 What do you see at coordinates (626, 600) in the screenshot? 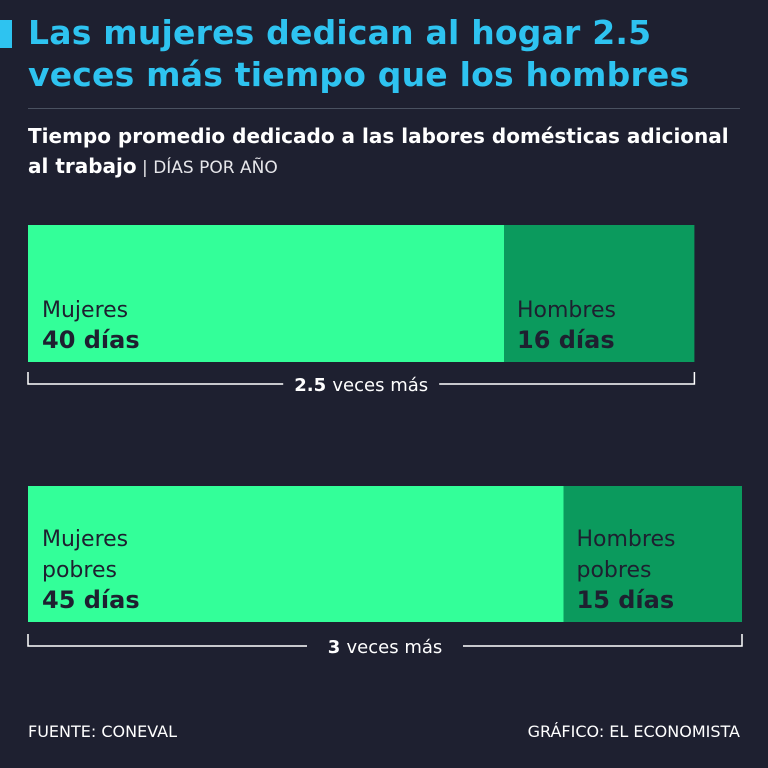
I see `men-value-label: 15 días` at bounding box center [626, 600].